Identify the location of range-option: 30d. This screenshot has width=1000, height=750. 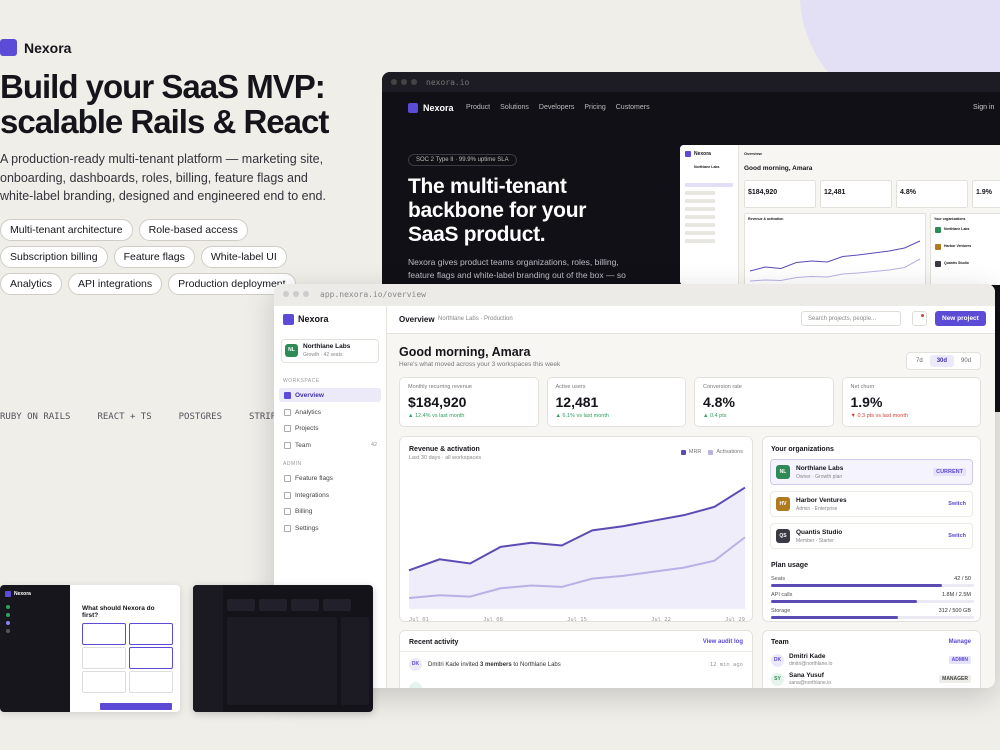
(942, 361).